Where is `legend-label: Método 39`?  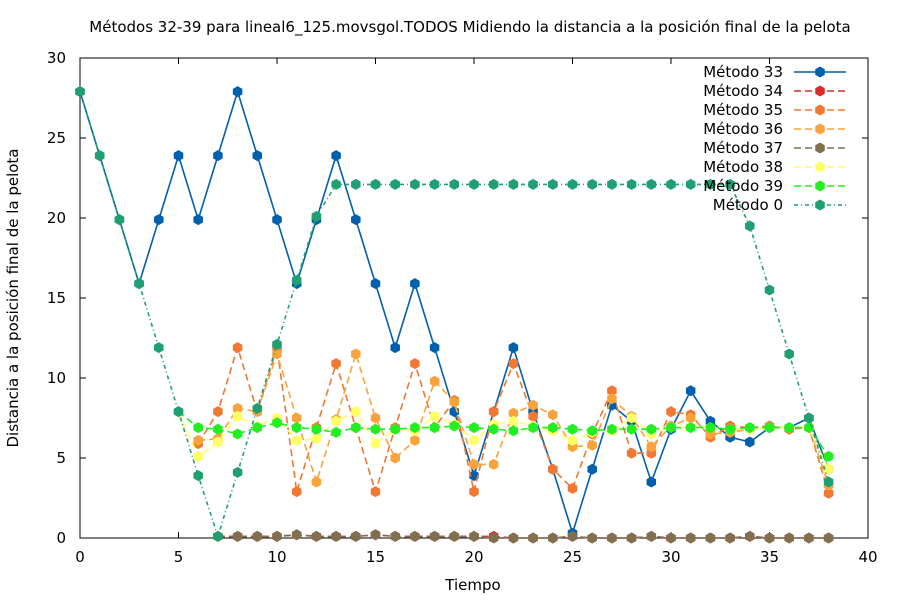 legend-label: Método 39 is located at coordinates (743, 186).